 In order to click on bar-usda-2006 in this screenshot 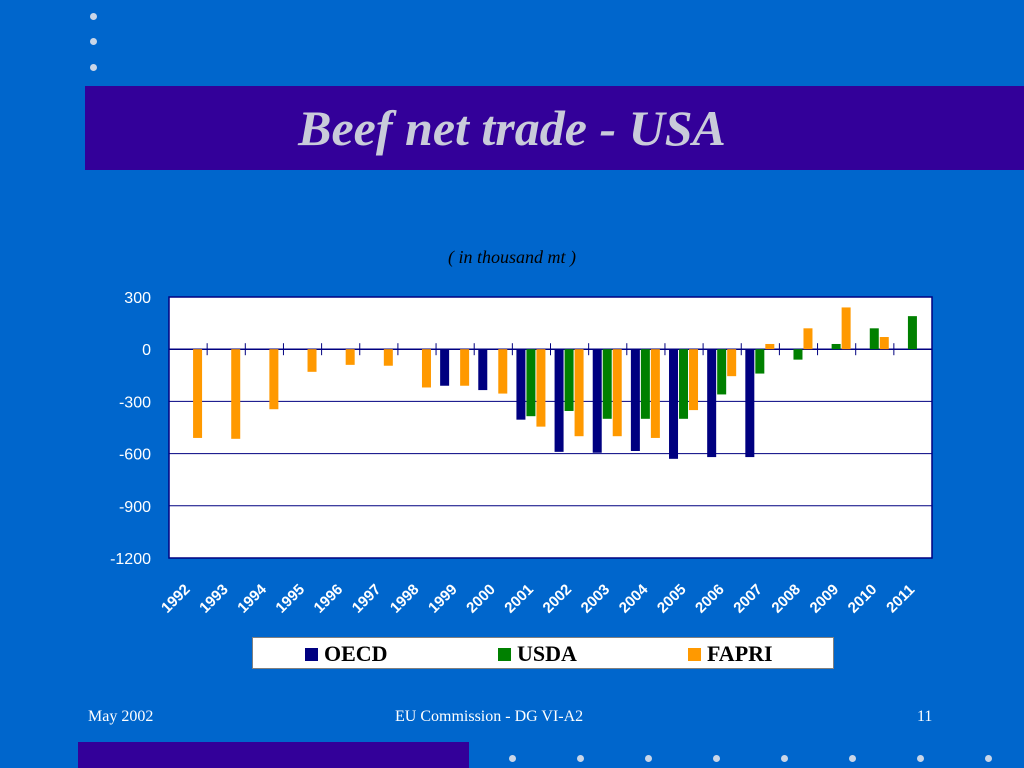, I will do `click(722, 372)`.